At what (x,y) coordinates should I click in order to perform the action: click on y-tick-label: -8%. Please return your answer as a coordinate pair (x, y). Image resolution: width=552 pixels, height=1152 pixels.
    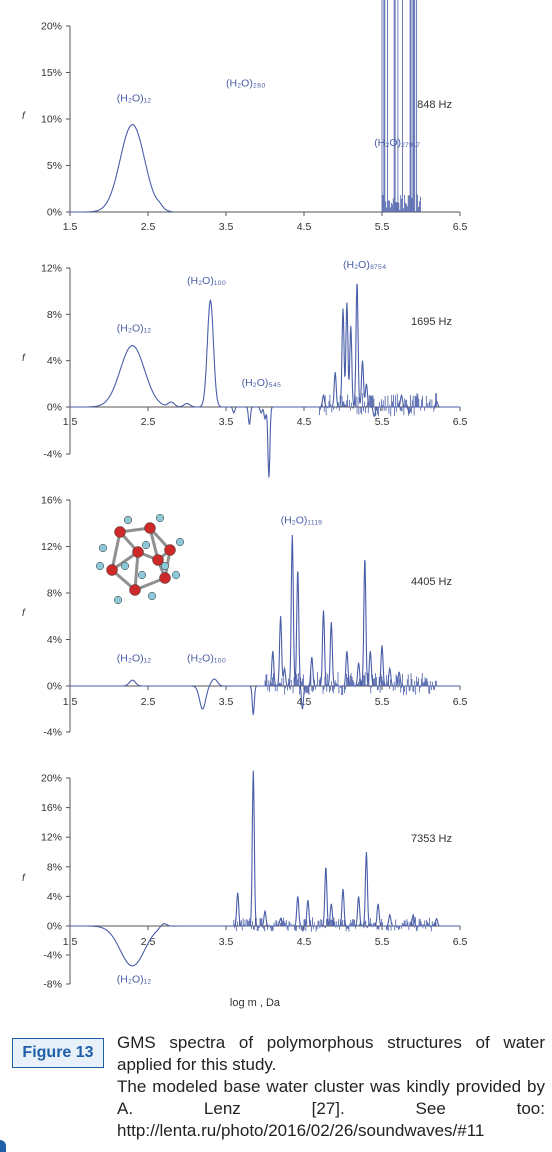
    Looking at the image, I should click on (52, 985).